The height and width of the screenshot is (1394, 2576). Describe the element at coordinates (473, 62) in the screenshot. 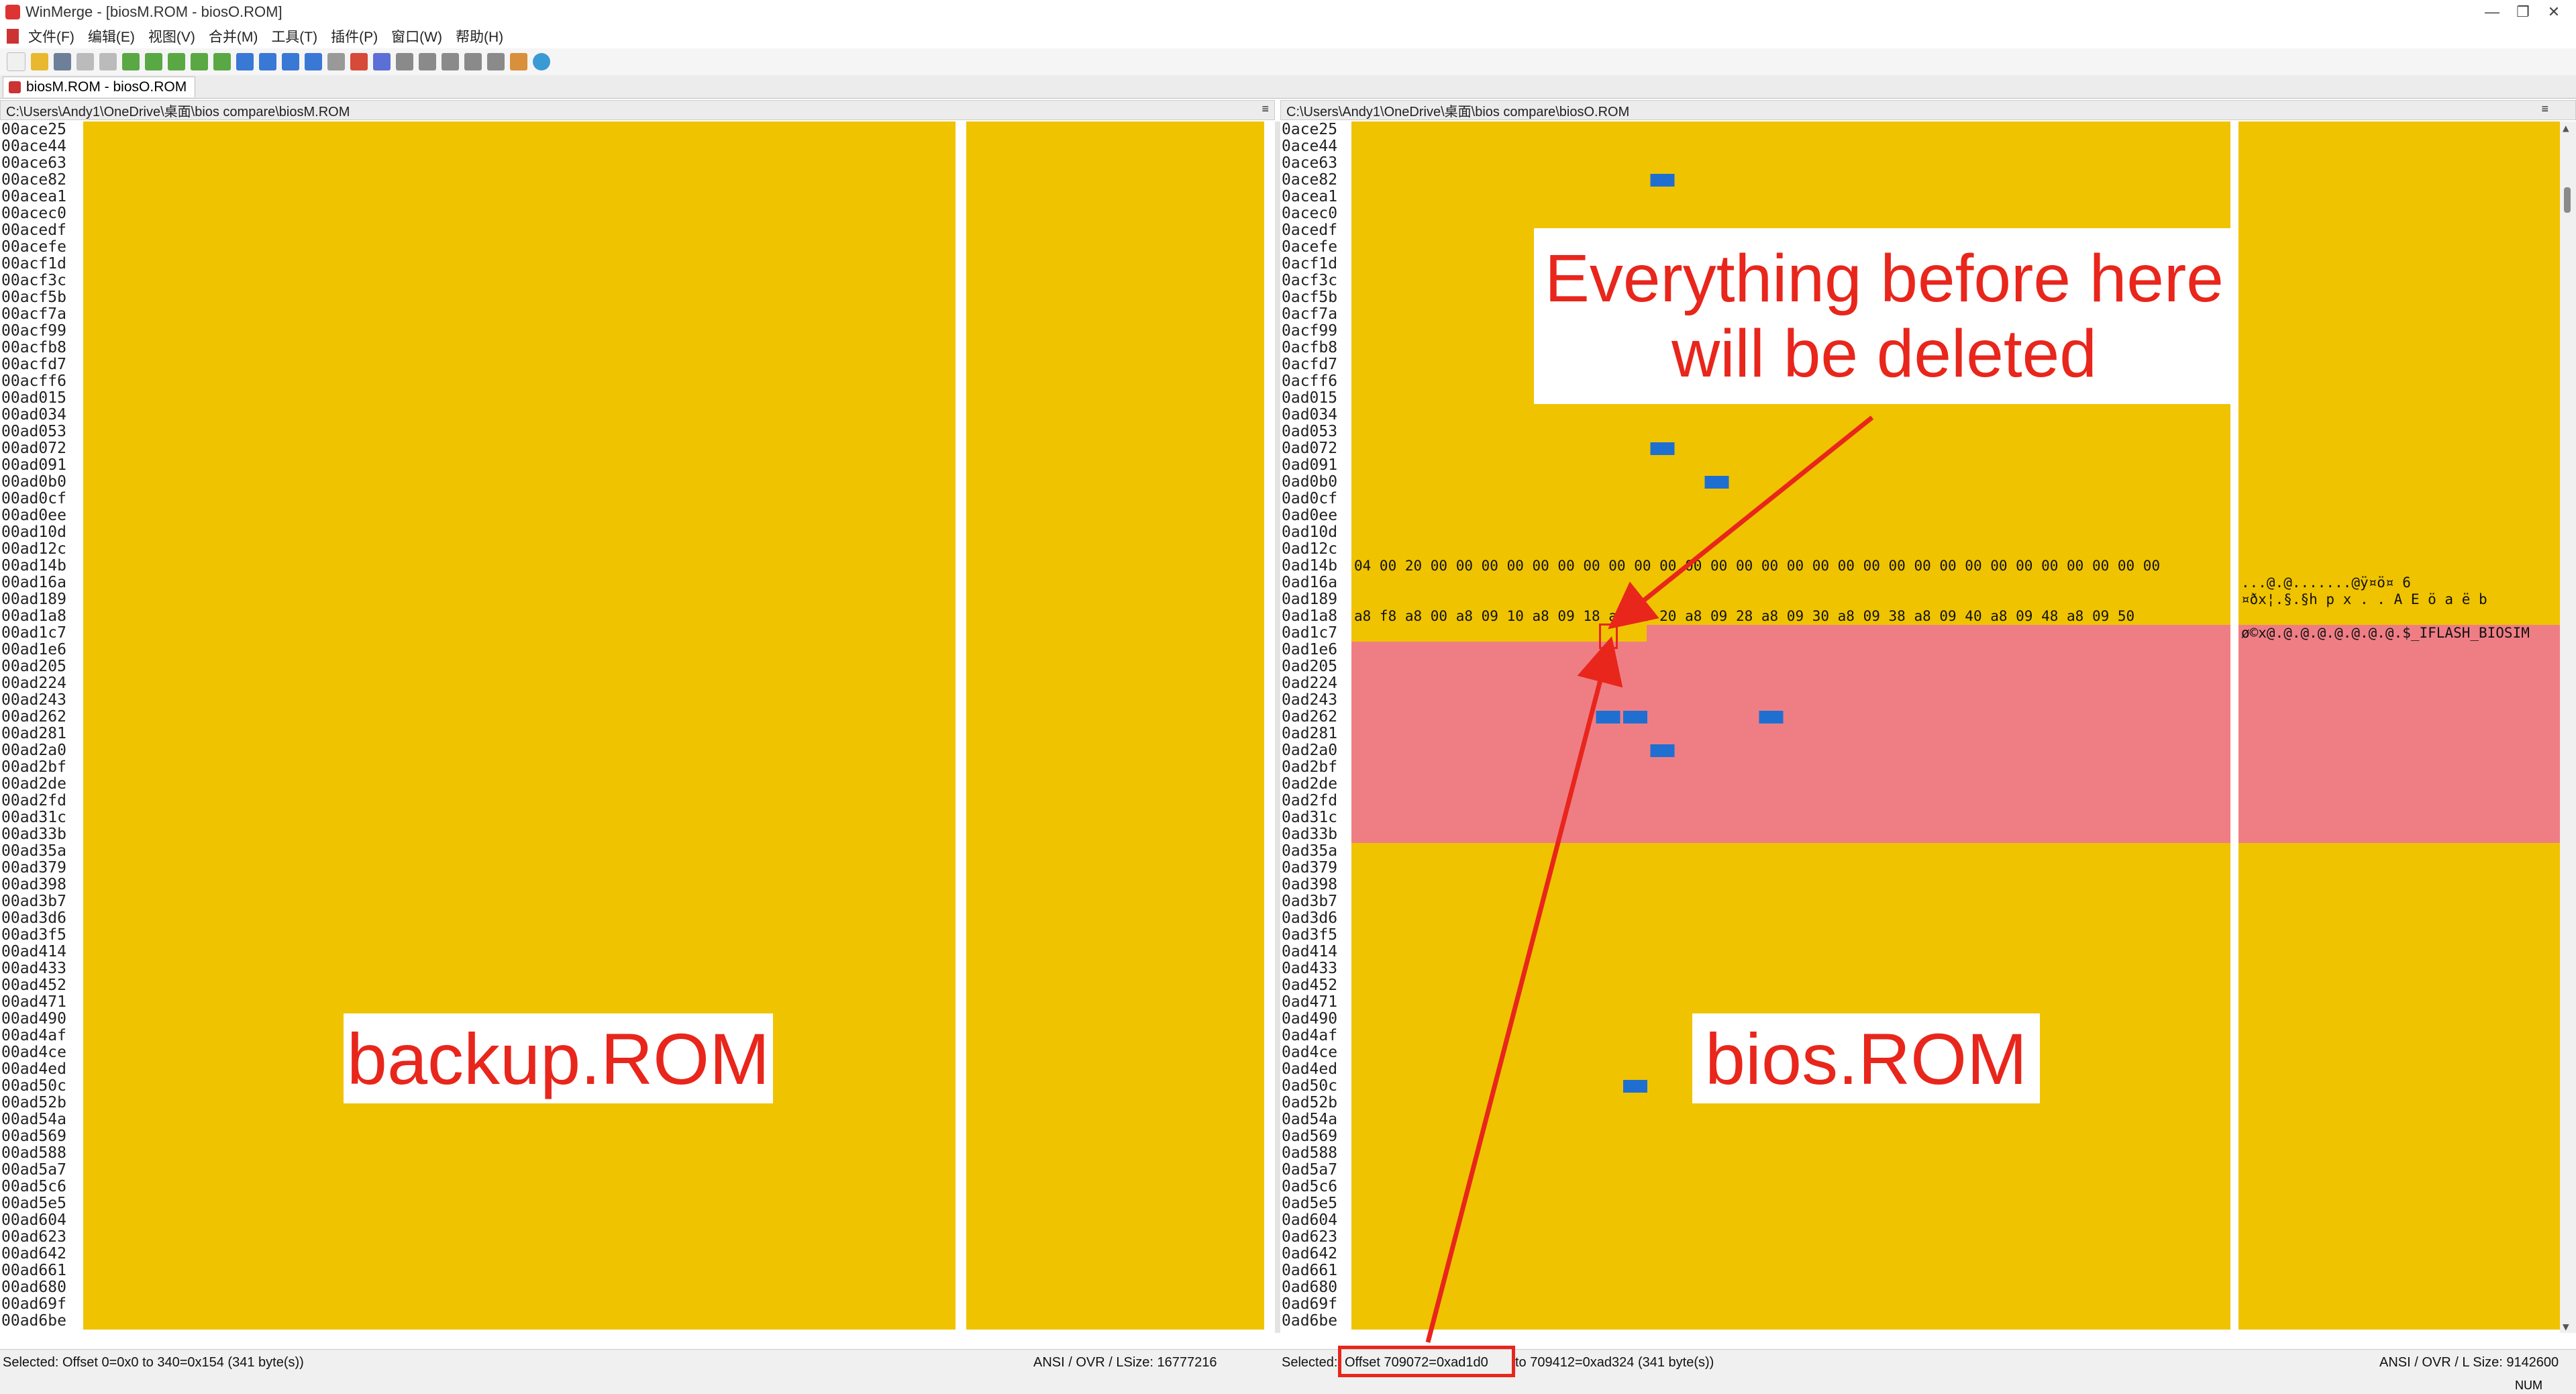

I see `nav-last-icon` at that location.